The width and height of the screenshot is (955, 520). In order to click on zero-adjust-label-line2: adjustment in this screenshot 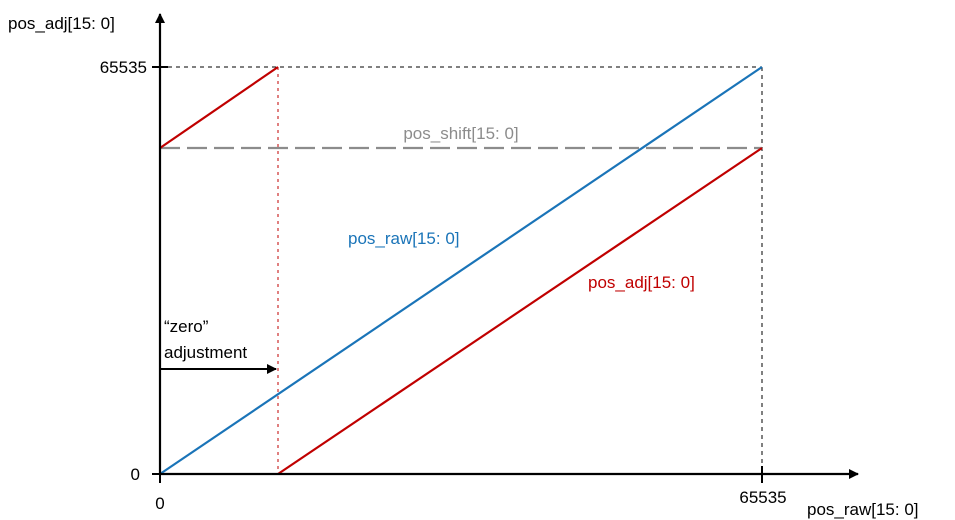, I will do `click(205, 352)`.